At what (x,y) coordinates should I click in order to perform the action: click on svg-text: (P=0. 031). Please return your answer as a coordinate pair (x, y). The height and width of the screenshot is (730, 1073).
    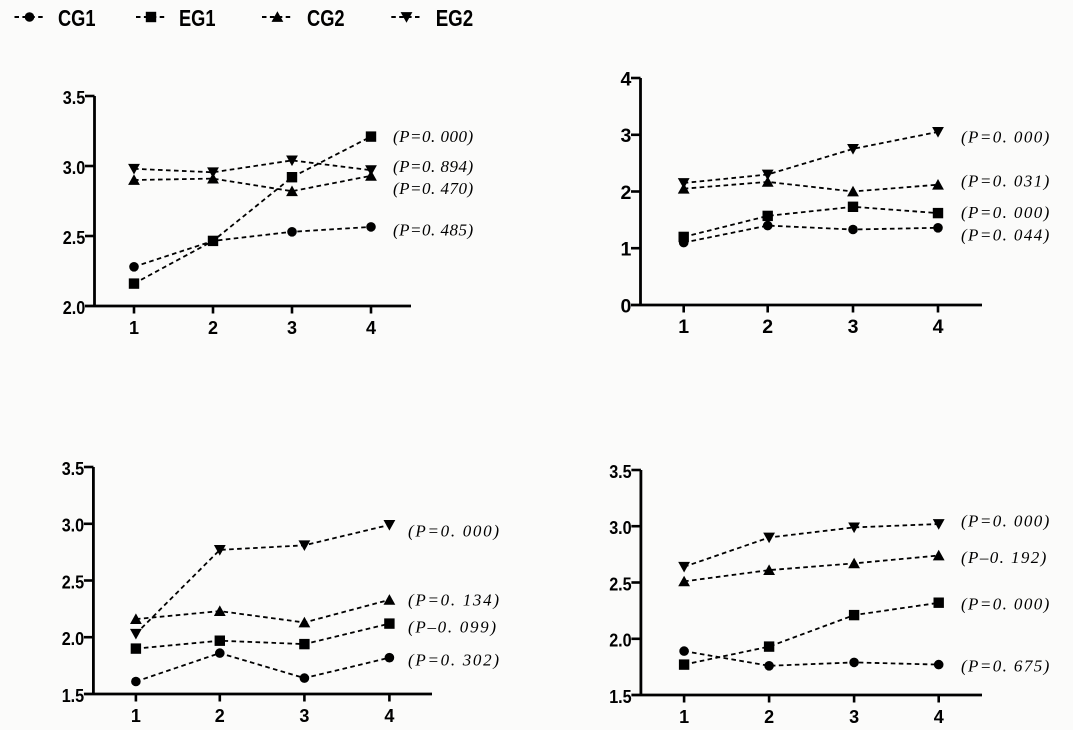
    Looking at the image, I should click on (1006, 181).